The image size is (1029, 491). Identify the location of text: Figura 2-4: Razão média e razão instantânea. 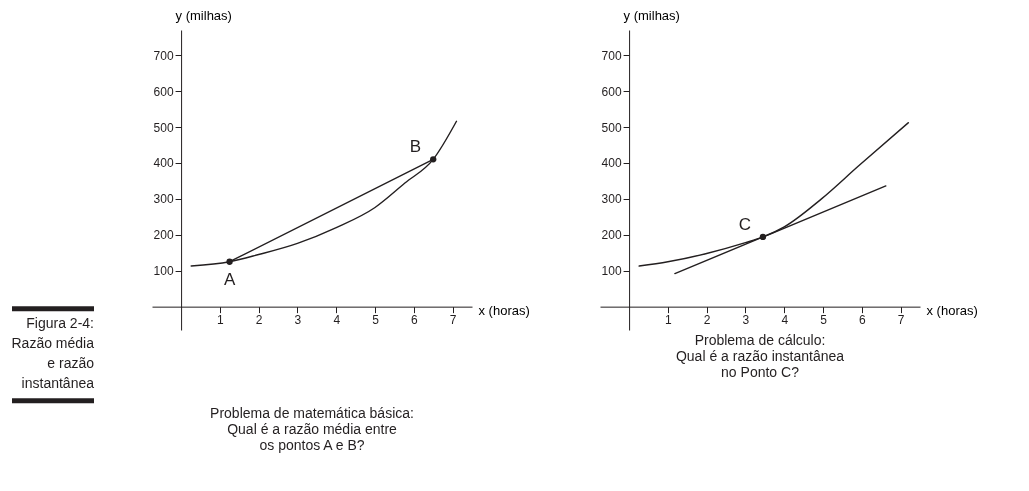
(53, 352).